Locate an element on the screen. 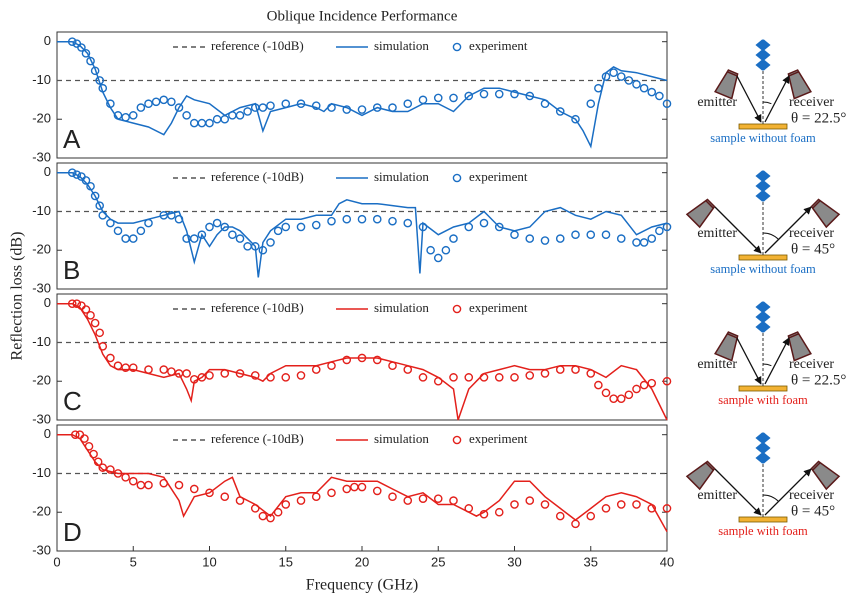 The height and width of the screenshot is (597, 866). x-axis-label: Frequency (GHz) is located at coordinates (362, 585).